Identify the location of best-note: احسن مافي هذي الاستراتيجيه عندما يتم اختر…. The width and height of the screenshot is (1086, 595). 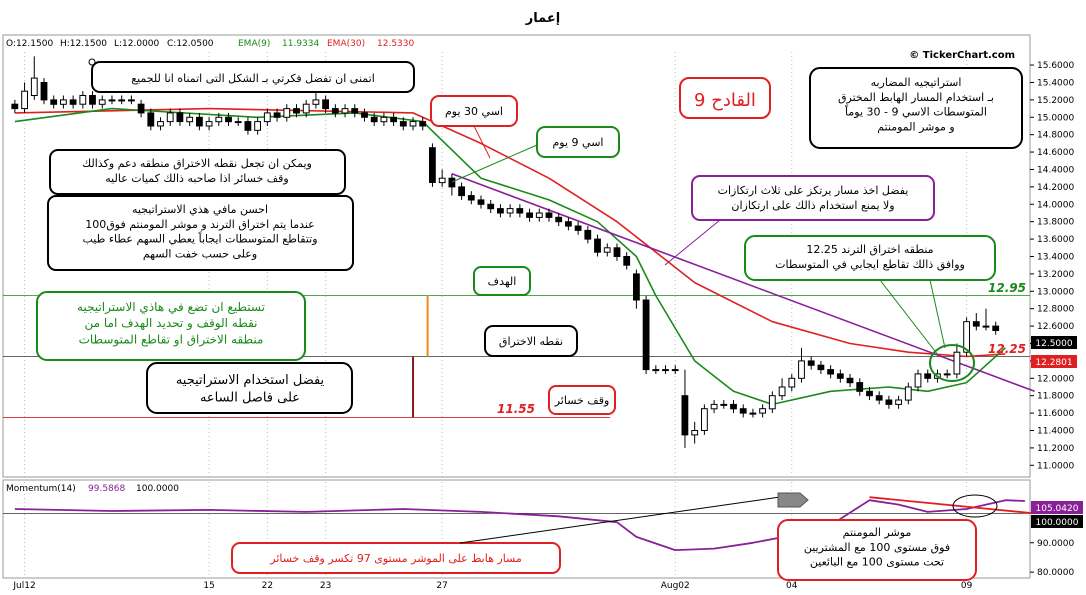
(199, 232).